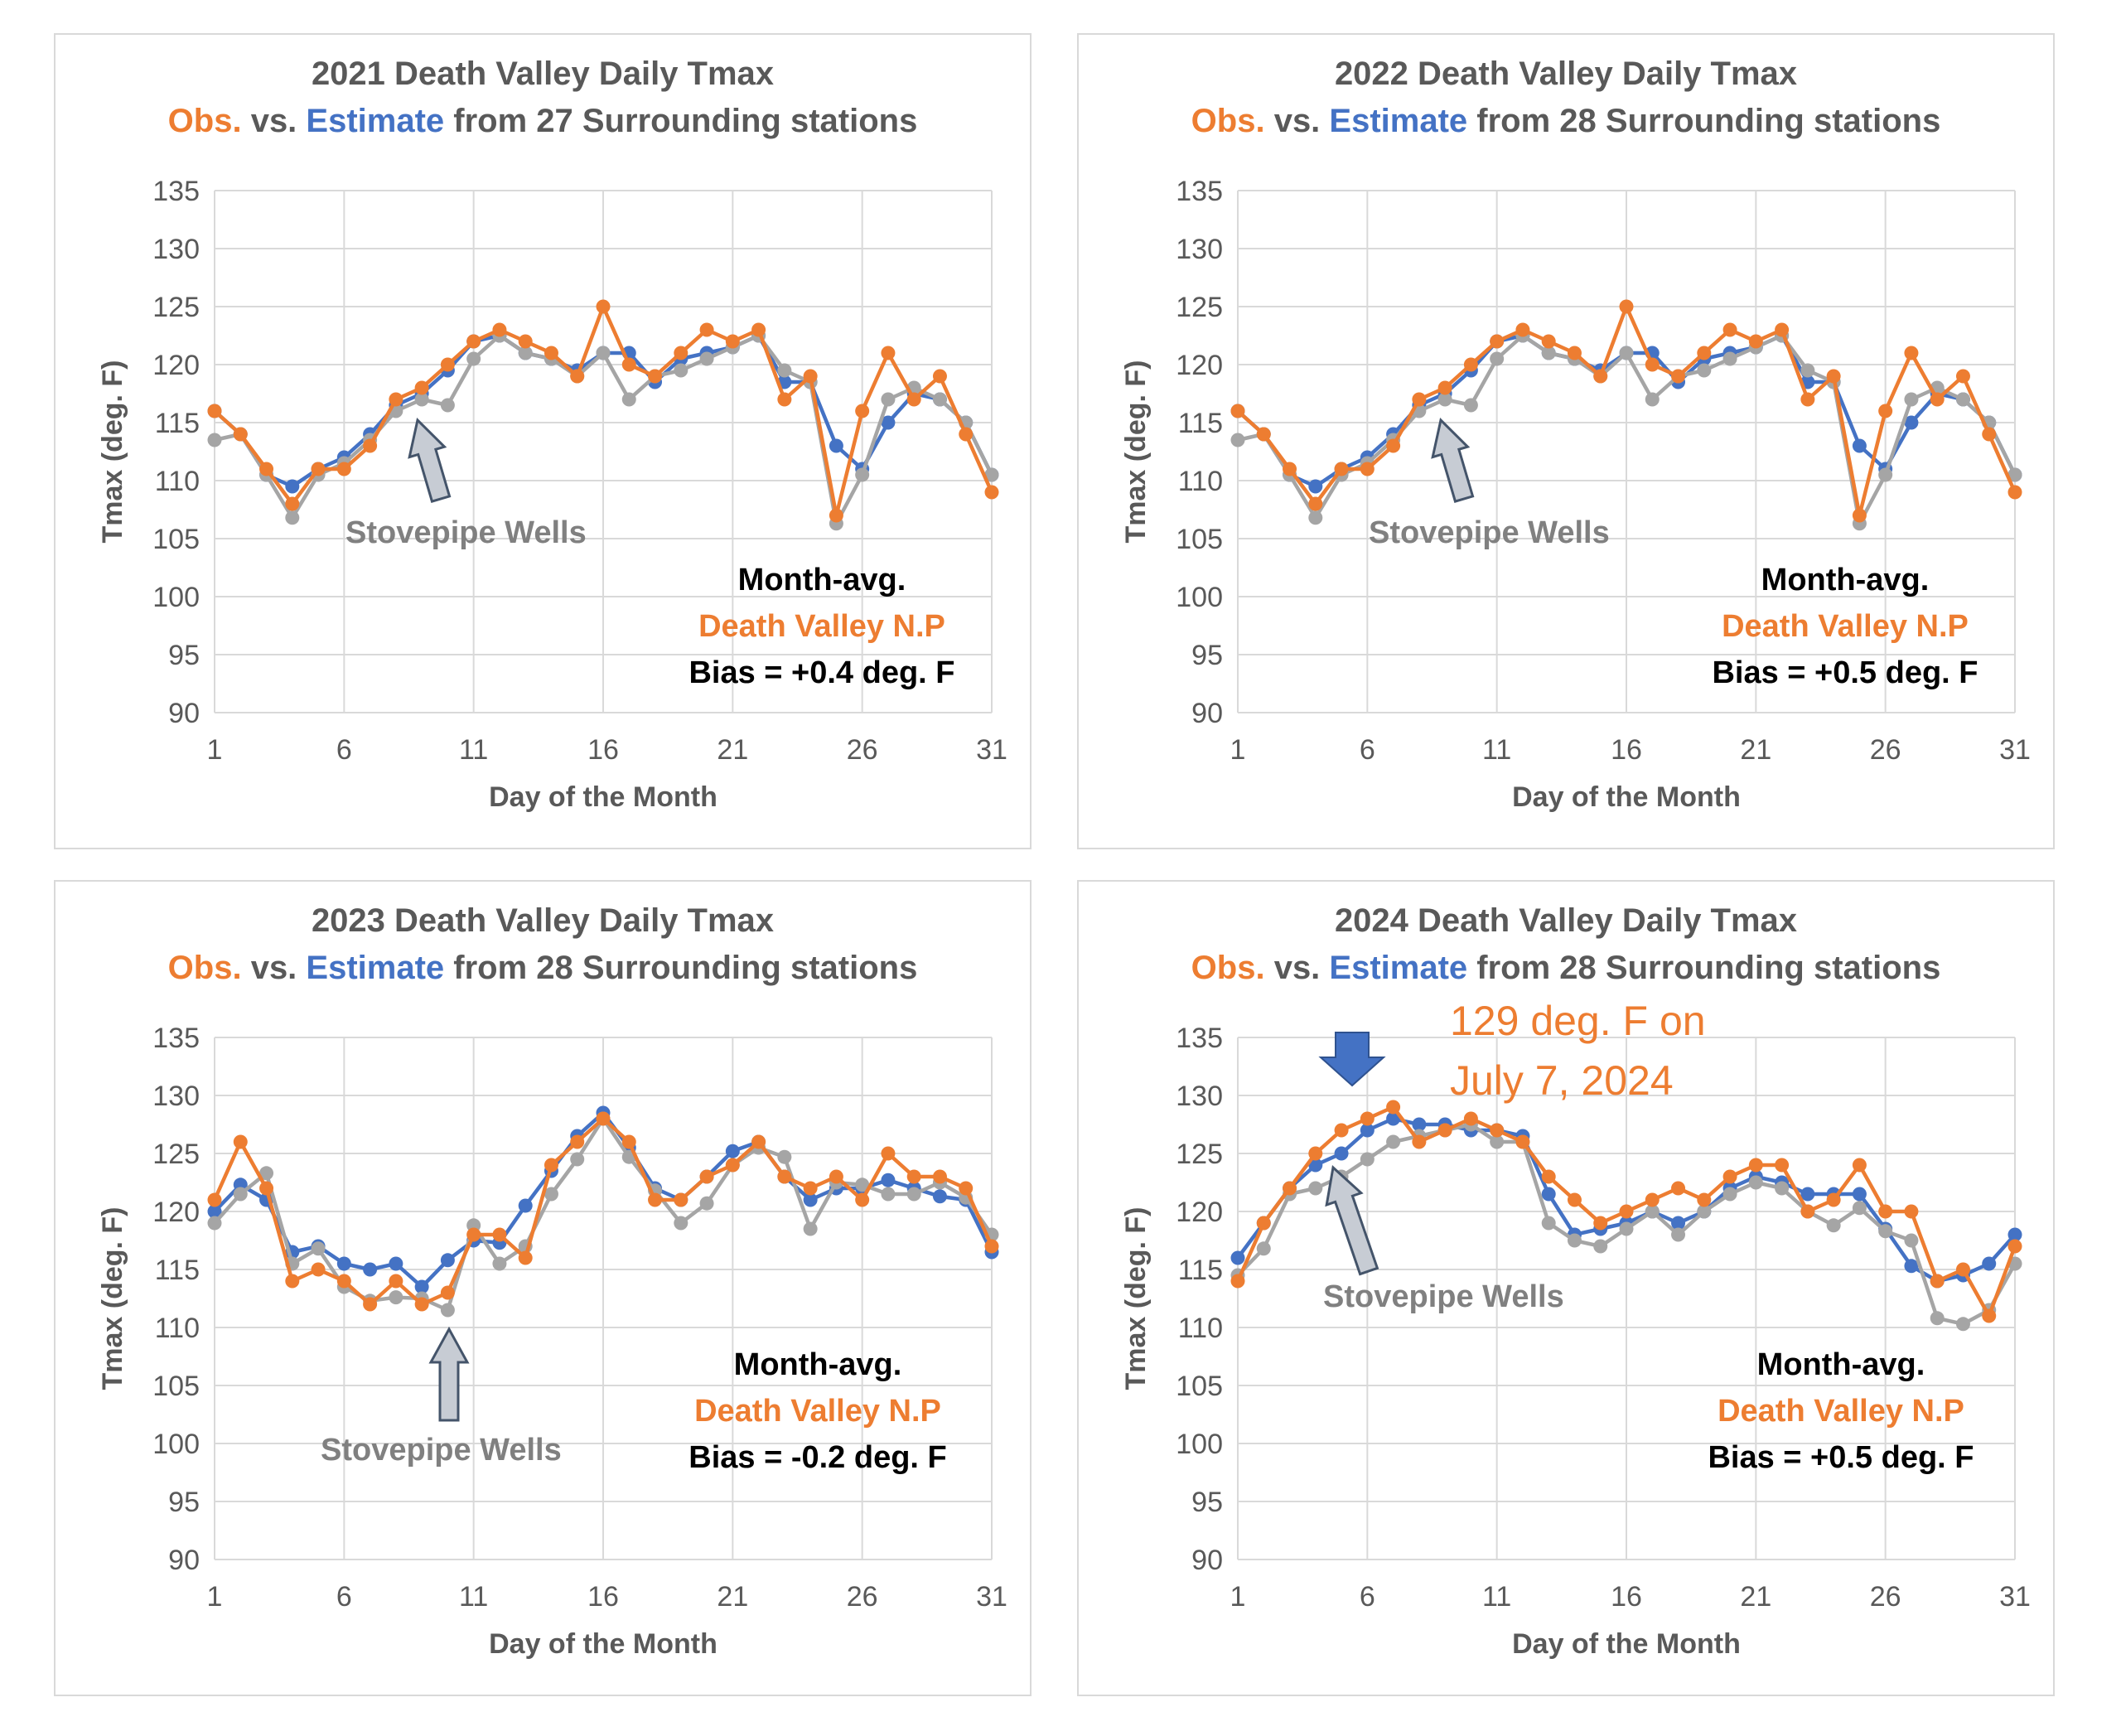  Describe the element at coordinates (1443, 1296) in the screenshot. I see `stovepipe-wells-label: Stovepipe Wells` at that location.